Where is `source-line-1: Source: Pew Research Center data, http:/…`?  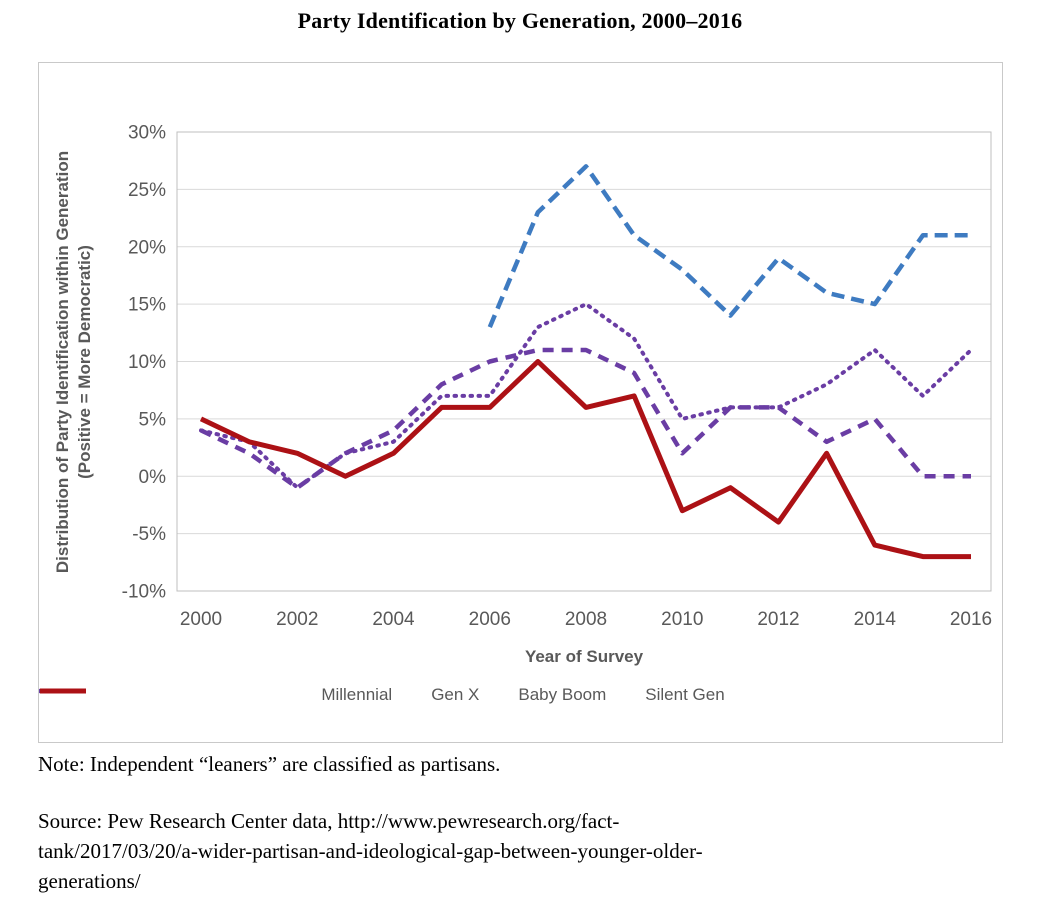 source-line-1: Source: Pew Research Center data, http:/… is located at coordinates (329, 821).